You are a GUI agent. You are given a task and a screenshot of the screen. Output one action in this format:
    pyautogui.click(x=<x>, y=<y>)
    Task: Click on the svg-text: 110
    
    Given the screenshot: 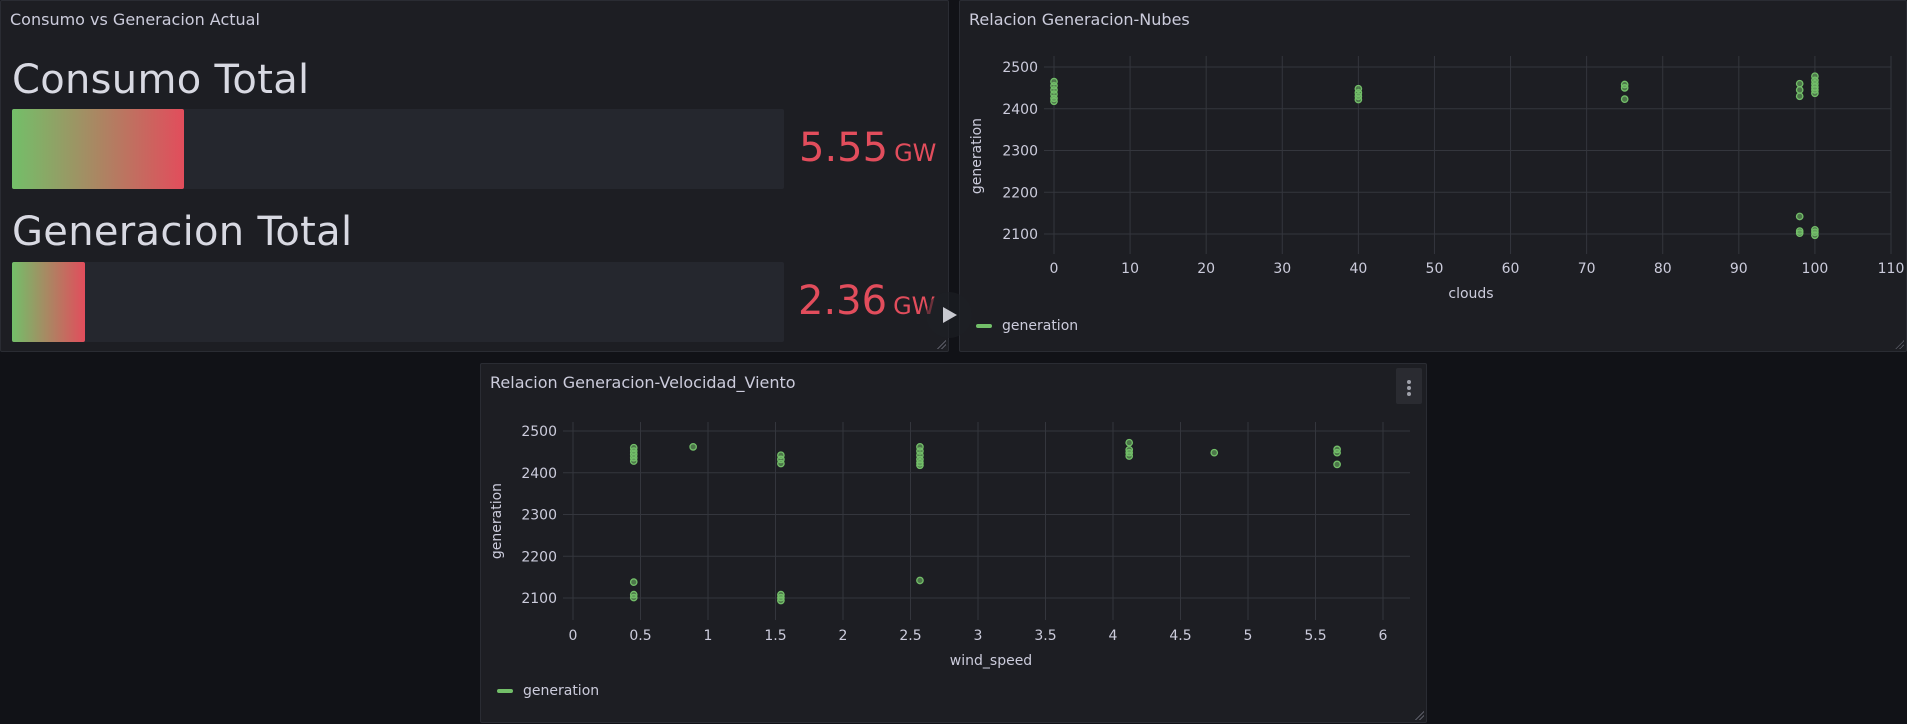 What is the action you would take?
    pyautogui.click(x=1891, y=269)
    